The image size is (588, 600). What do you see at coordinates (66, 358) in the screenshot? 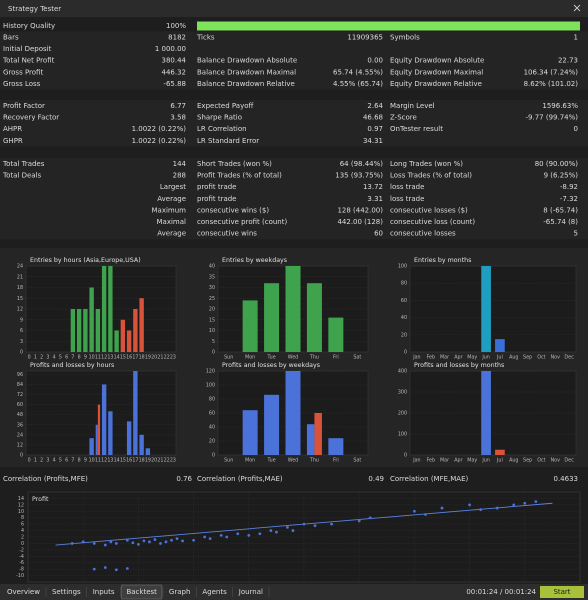
I see `x-tick-label: 6` at bounding box center [66, 358].